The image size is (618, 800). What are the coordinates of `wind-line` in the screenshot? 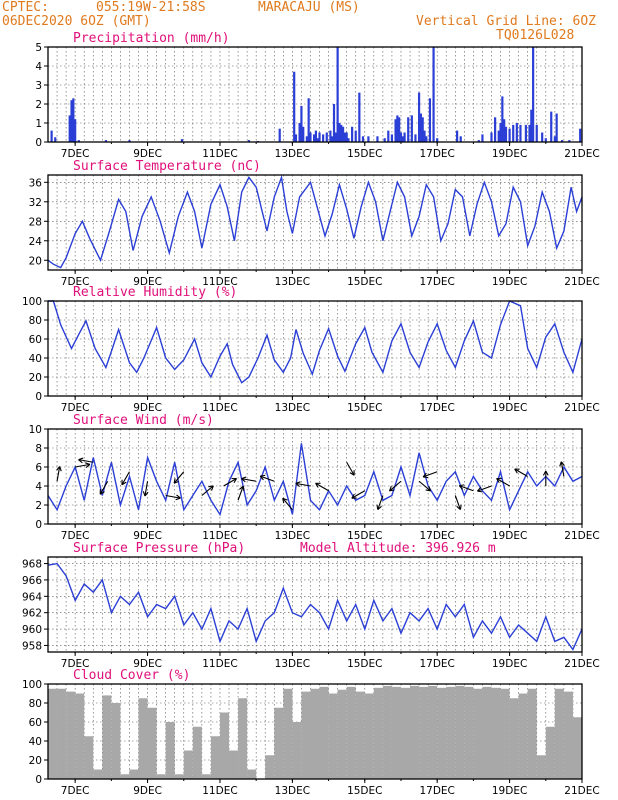 It's located at (315, 480).